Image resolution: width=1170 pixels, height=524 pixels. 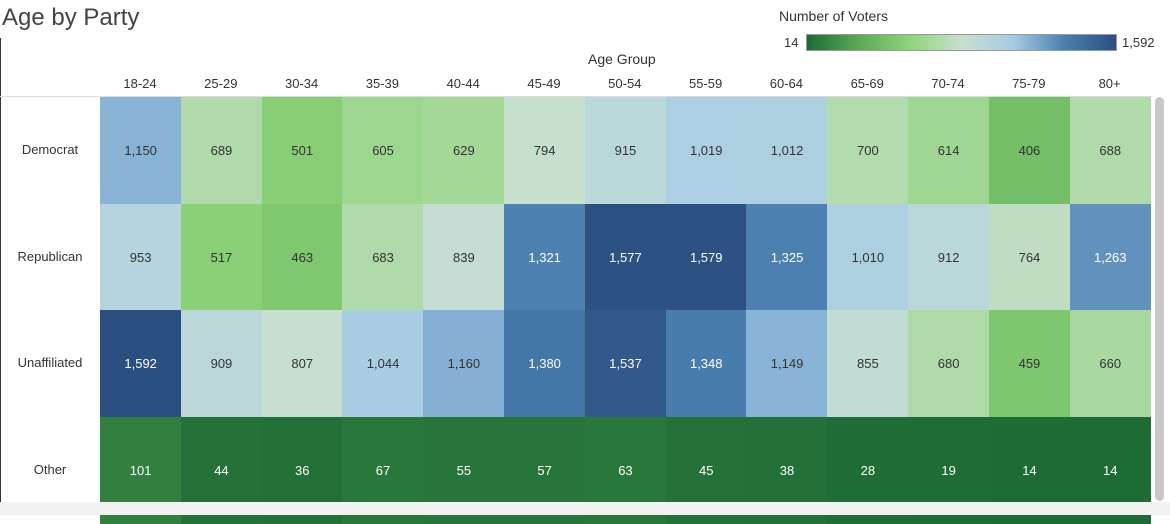 What do you see at coordinates (545, 363) in the screenshot?
I see `heatmap-cell: 1,380` at bounding box center [545, 363].